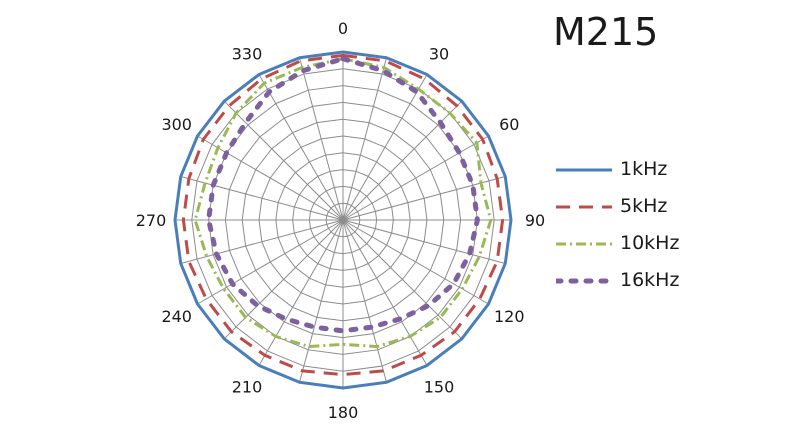 This screenshot has width=800, height=425. What do you see at coordinates (584, 207) in the screenshot?
I see `legend-swatch-5khz` at bounding box center [584, 207].